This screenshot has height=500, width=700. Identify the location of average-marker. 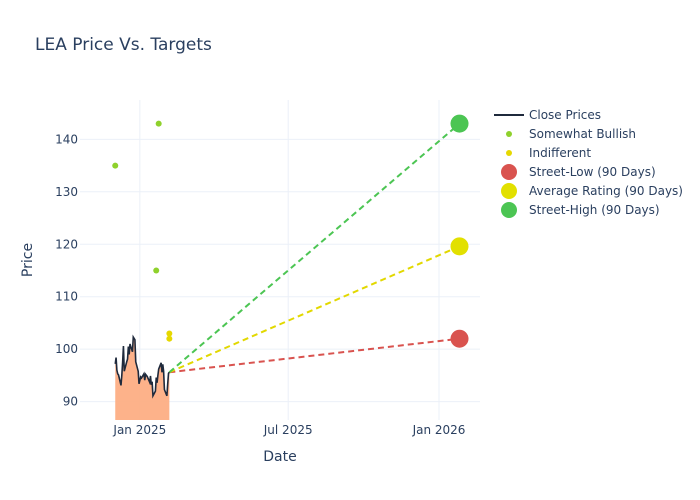
(459, 246).